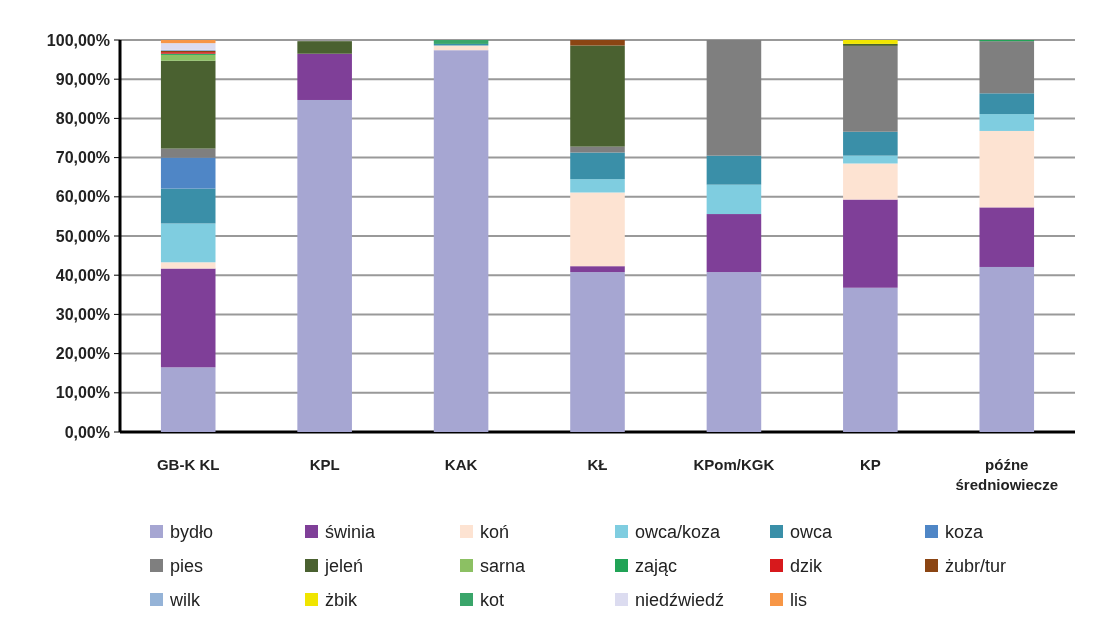 The width and height of the screenshot is (1115, 617). What do you see at coordinates (798, 600) in the screenshot?
I see `legend-label: lis` at bounding box center [798, 600].